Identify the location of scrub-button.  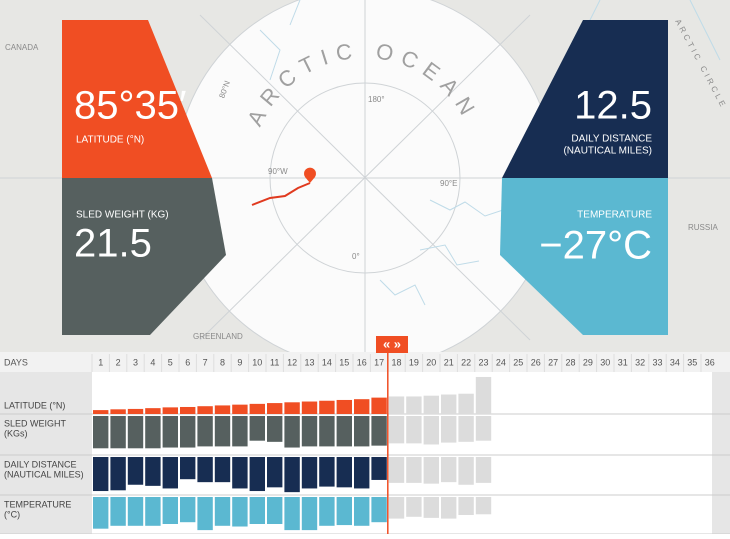
(392, 344).